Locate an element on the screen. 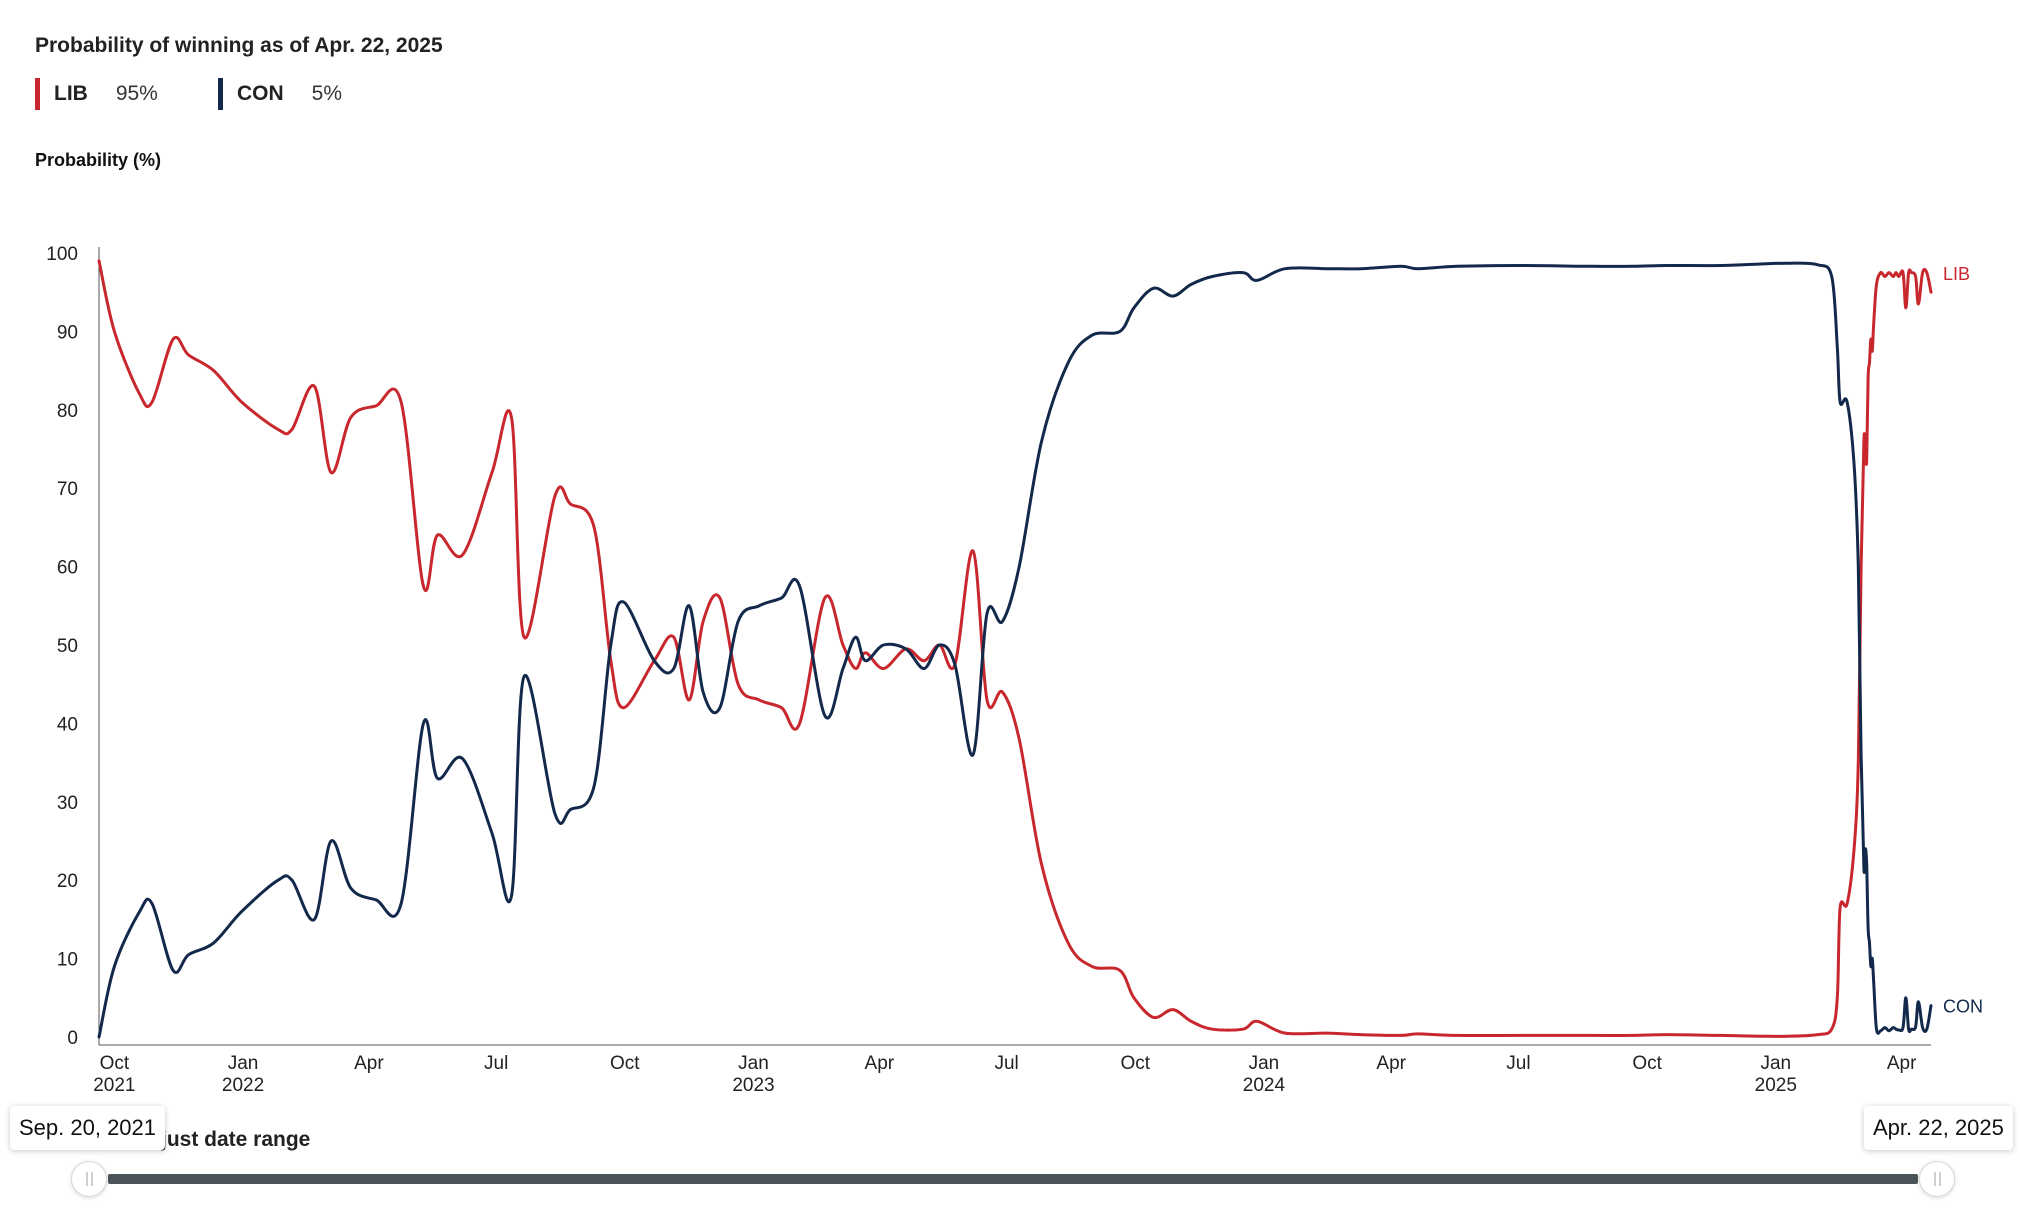  legend-value-lib: 95% is located at coordinates (136, 93).